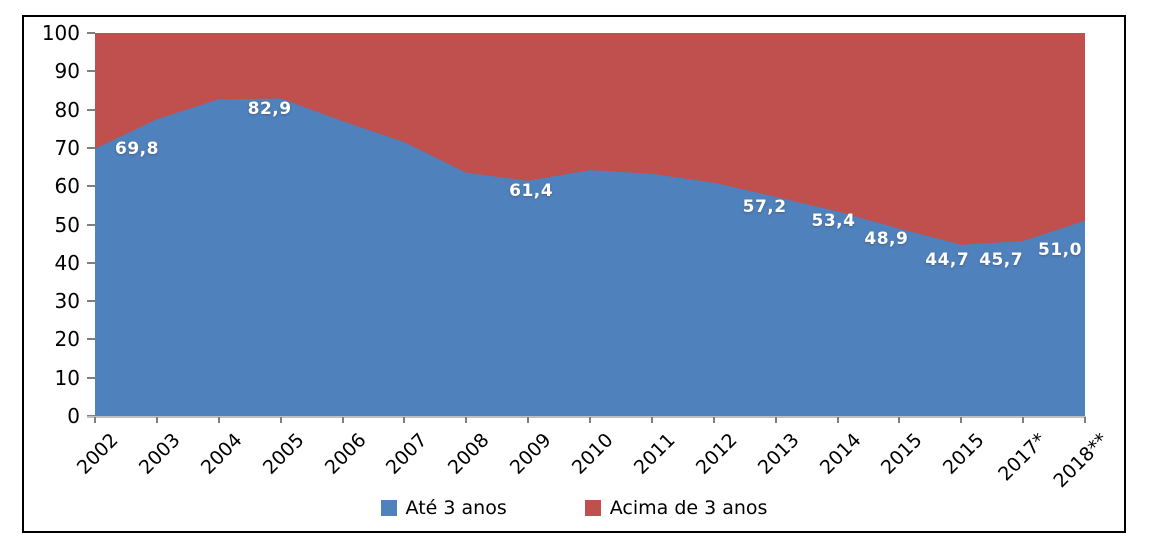 Image resolution: width=1158 pixels, height=557 pixels. Describe the element at coordinates (67, 71) in the screenshot. I see `y-axis-label: 90` at that location.